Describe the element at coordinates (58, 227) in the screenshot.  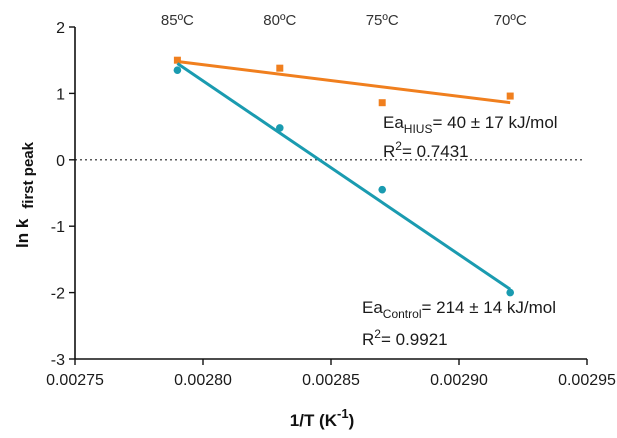
I see `y-tick-label: -1` at that location.